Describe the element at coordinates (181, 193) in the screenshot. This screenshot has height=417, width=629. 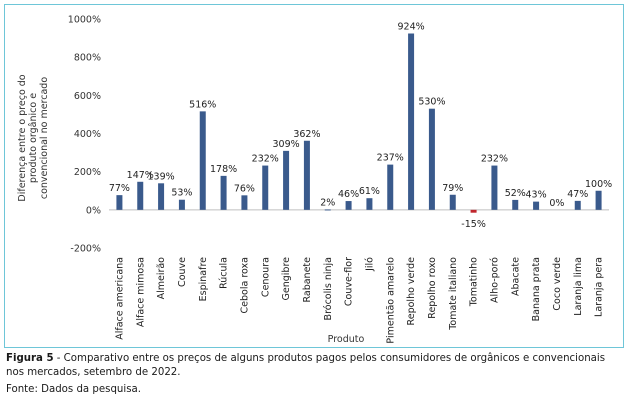
I see `data-label: 53%` at that location.